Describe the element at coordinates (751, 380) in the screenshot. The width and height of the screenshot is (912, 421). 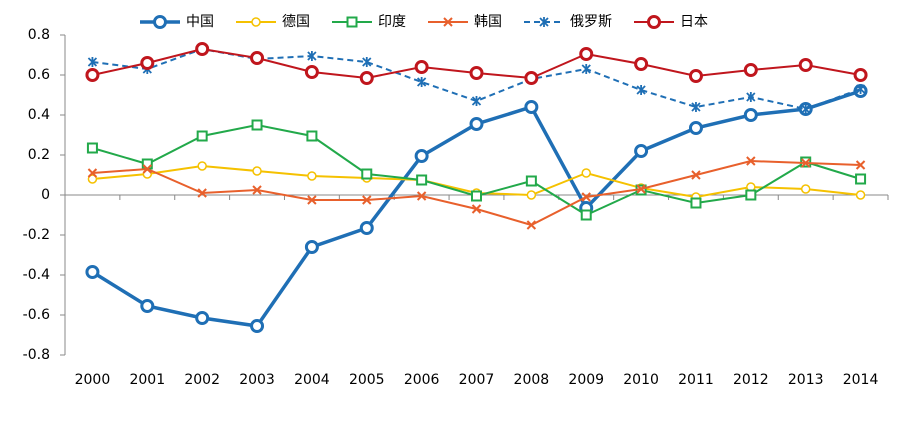
I see `x-tick-label: 2012` at that location.